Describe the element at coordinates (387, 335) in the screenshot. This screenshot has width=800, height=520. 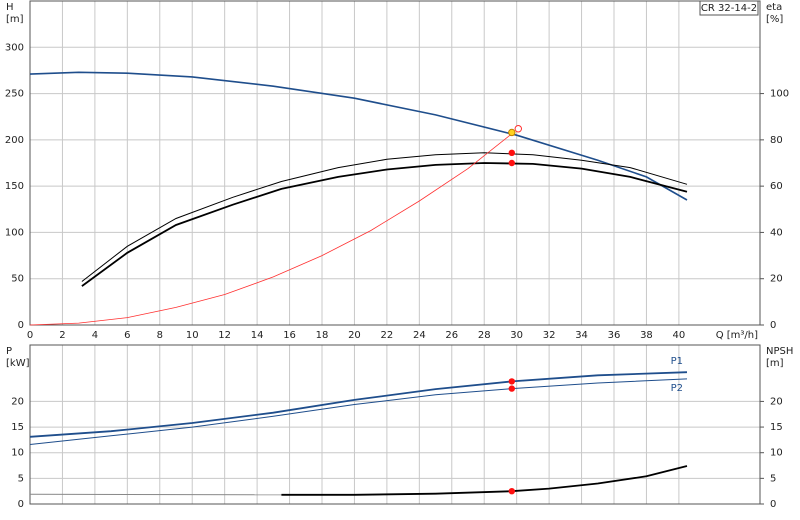
I see `x-tick-label: 22` at that location.